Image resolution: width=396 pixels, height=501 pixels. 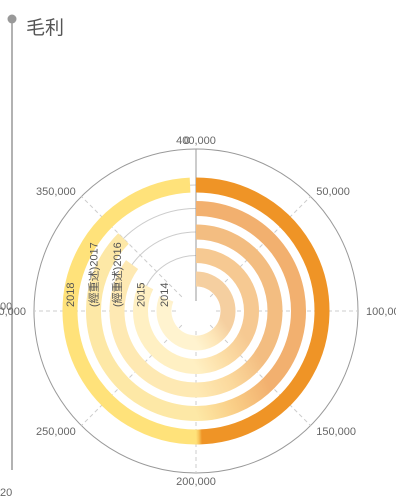 I want to click on category-label-2: (經重述)2016, so click(x=117, y=274).